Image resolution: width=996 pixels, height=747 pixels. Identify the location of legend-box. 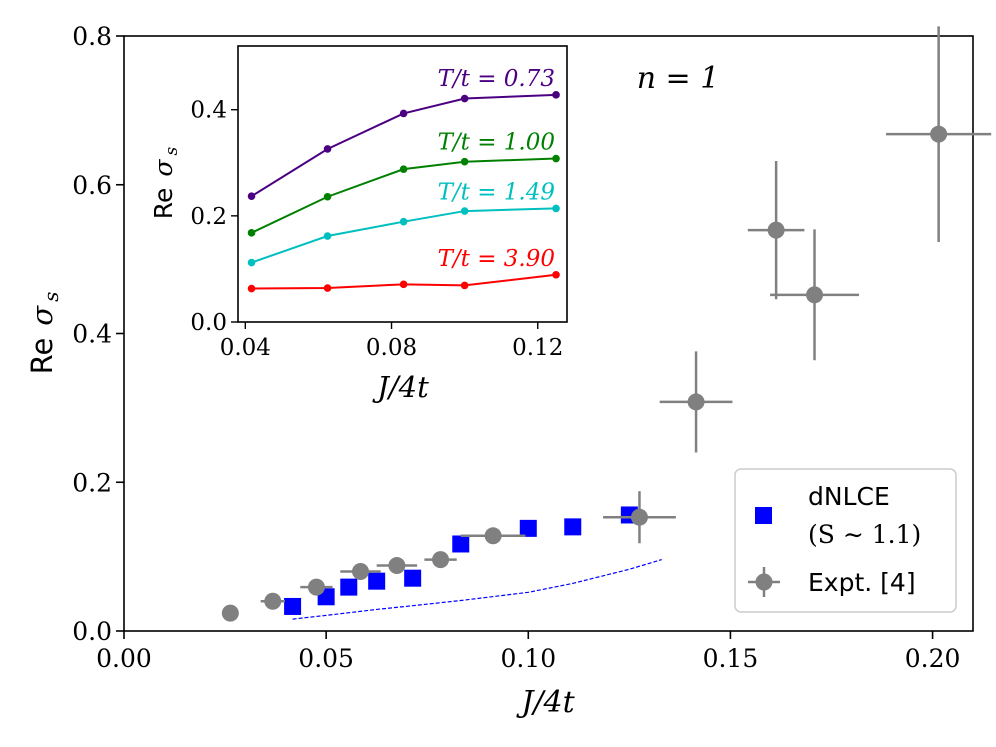
(845, 540).